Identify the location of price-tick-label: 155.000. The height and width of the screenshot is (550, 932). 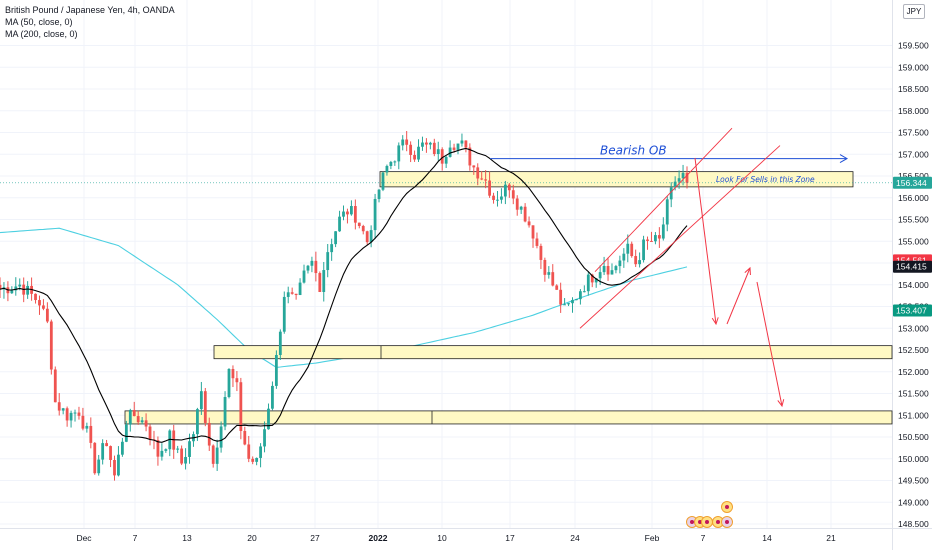
(913, 241).